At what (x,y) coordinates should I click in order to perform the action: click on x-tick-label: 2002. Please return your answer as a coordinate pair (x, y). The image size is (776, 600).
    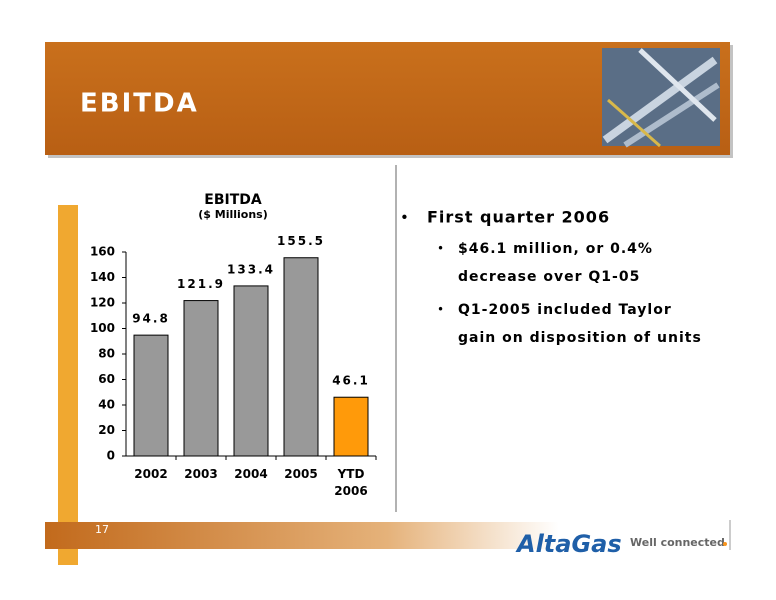
    Looking at the image, I should click on (151, 474).